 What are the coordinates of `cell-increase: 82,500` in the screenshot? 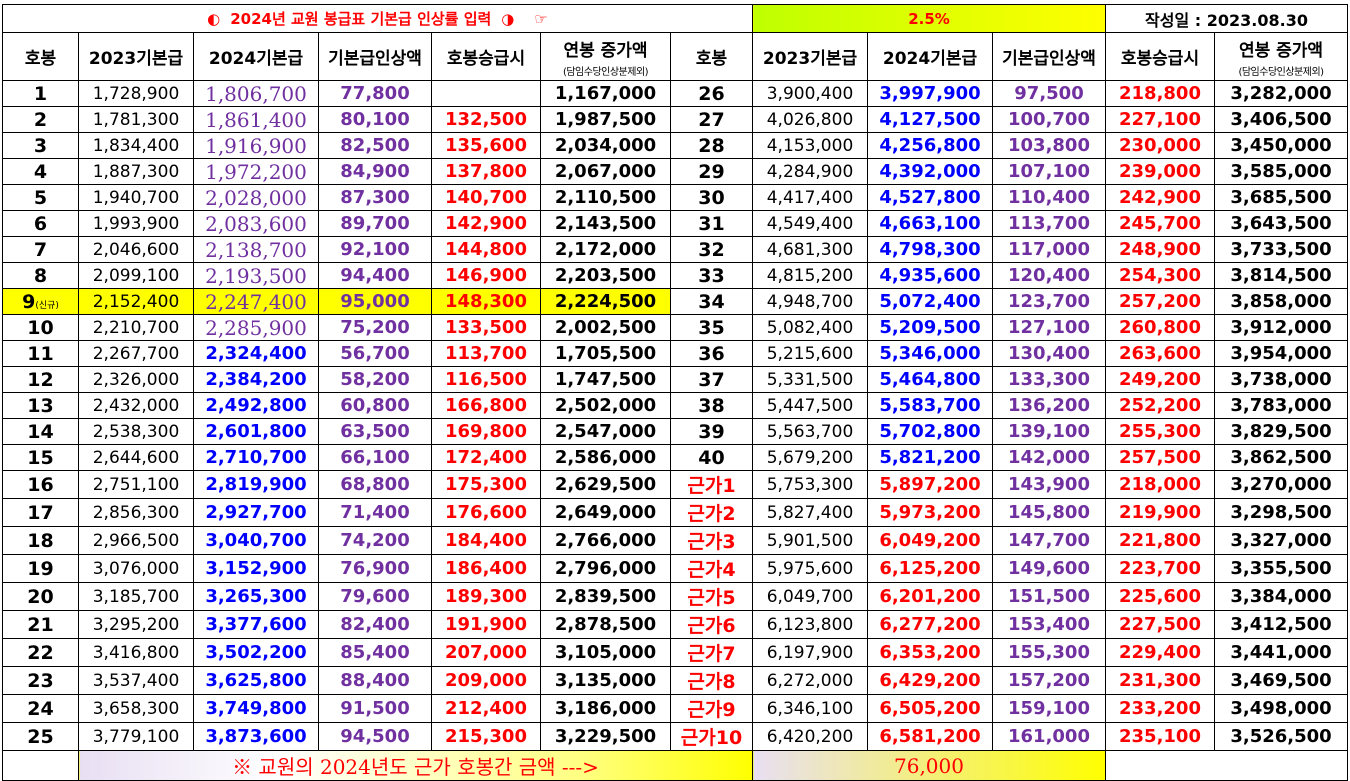 It's located at (375, 145).